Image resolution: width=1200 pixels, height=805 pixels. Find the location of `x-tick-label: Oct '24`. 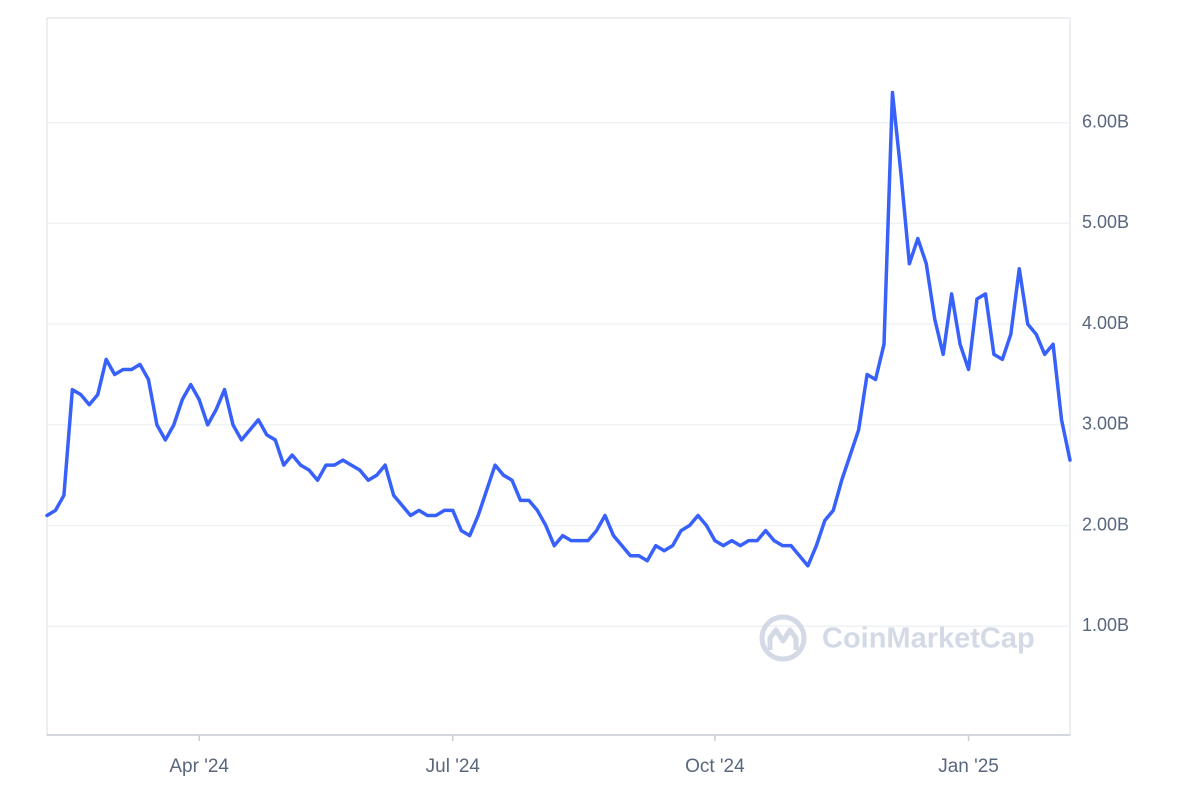

x-tick-label: Oct '24 is located at coordinates (715, 766).